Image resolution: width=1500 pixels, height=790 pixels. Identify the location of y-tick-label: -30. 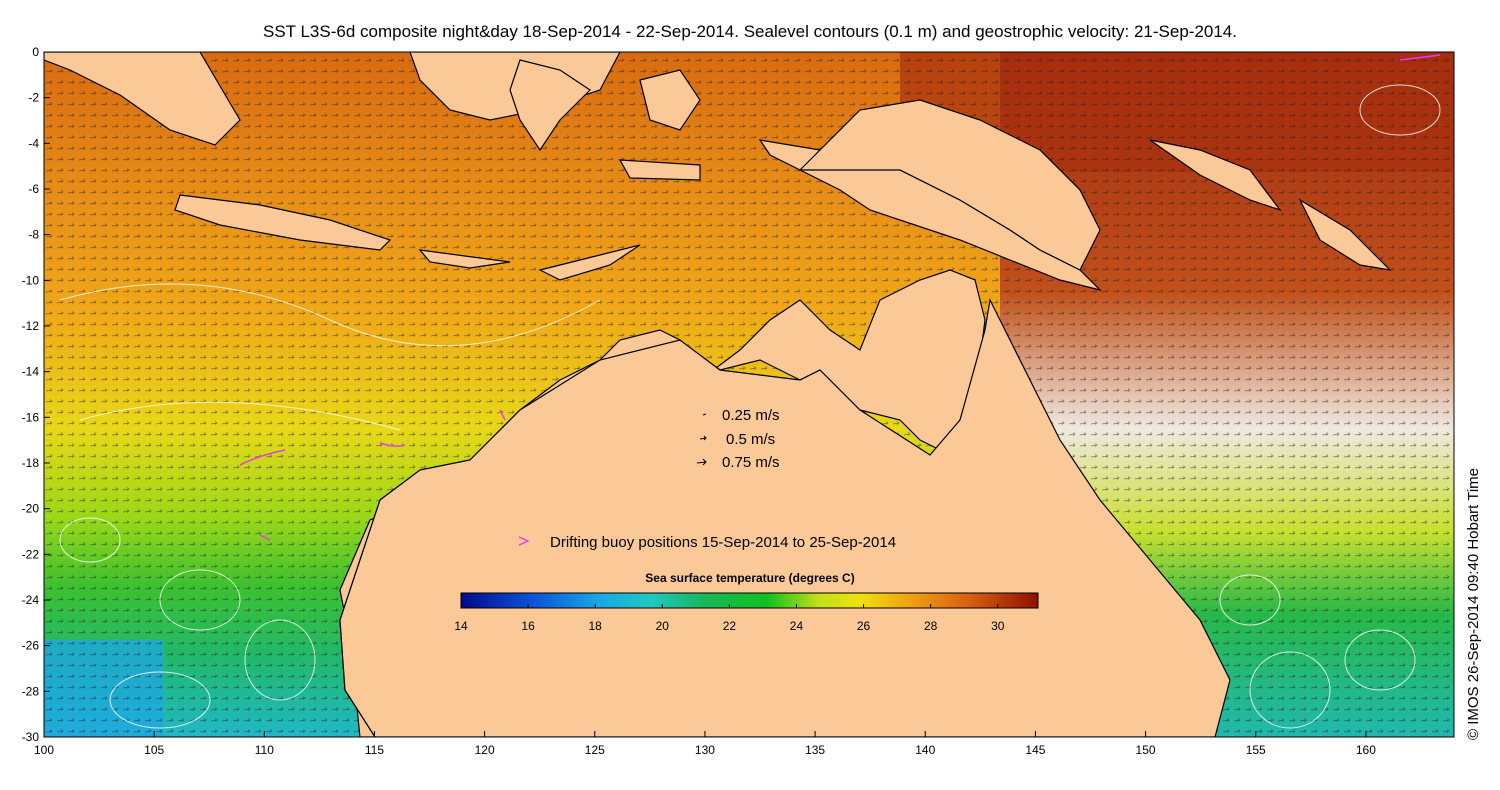
(31, 737).